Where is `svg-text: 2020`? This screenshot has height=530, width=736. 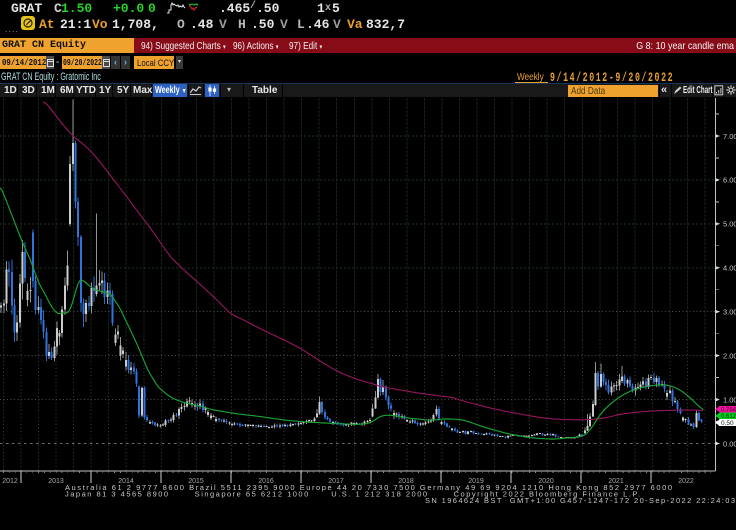 svg-text: 2020 is located at coordinates (546, 481).